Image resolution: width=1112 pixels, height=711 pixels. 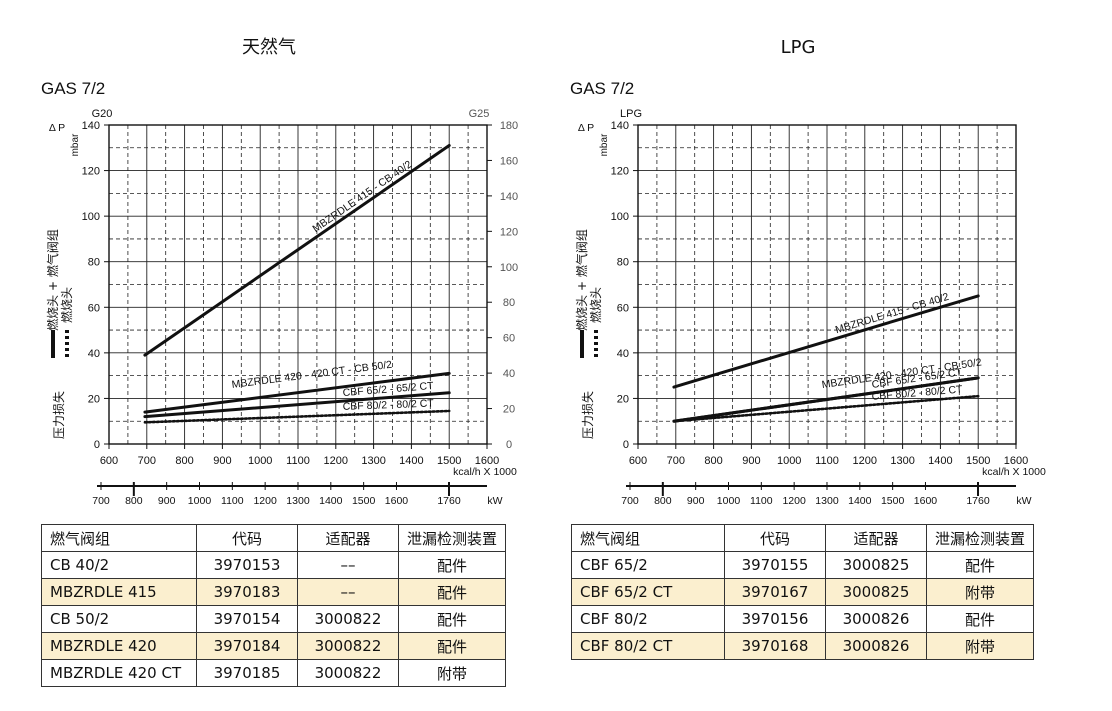 What do you see at coordinates (648, 646) in the screenshot?
I see `cell-gas-train: CBF 80/2 CT` at bounding box center [648, 646].